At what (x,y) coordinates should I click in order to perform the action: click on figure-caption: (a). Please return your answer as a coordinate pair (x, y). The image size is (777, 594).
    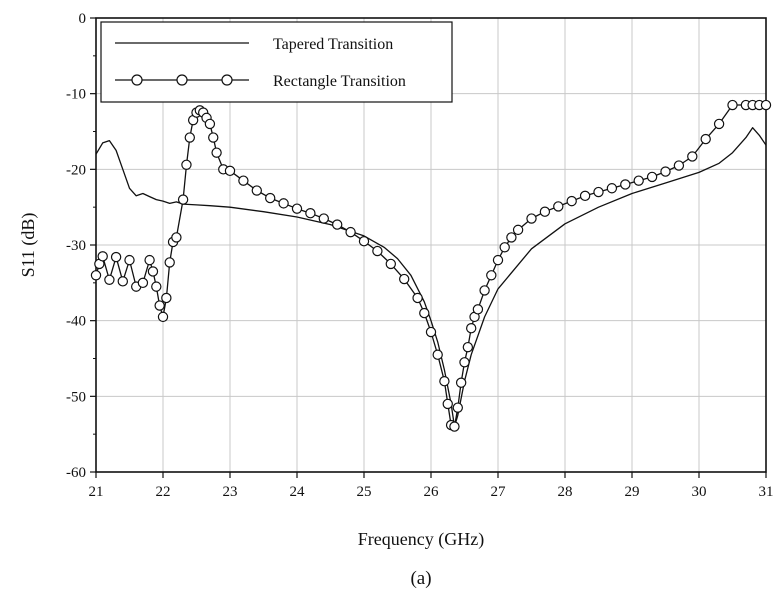
    Looking at the image, I should click on (420, 578).